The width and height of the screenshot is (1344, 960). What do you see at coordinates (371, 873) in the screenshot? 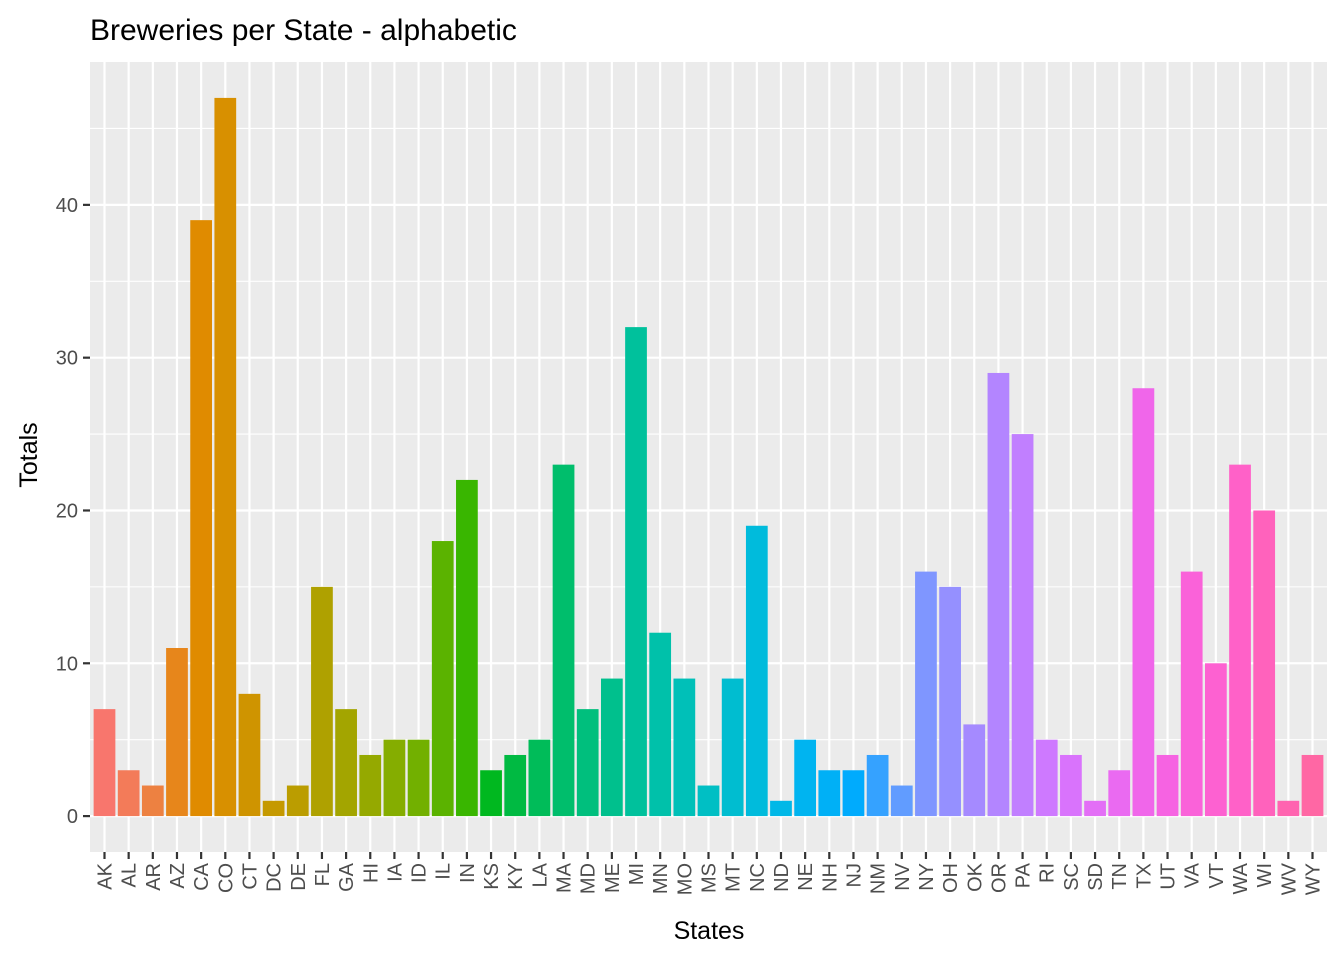
I see `x-tick-label: HI` at bounding box center [371, 873].